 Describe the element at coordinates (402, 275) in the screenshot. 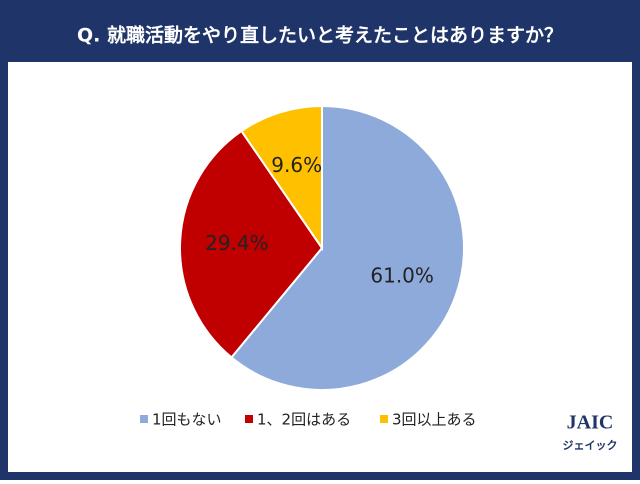

I see `data-label: 61.0%` at that location.